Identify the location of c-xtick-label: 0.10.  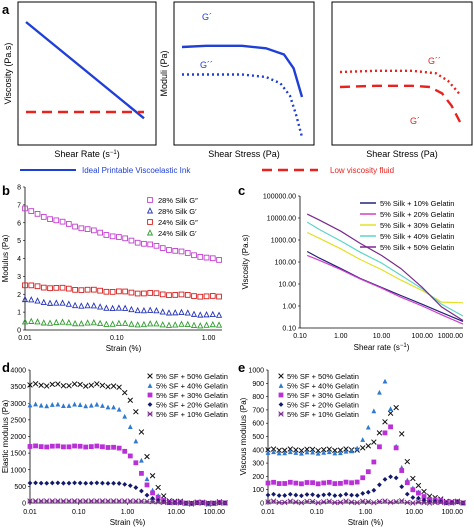
(300, 336).